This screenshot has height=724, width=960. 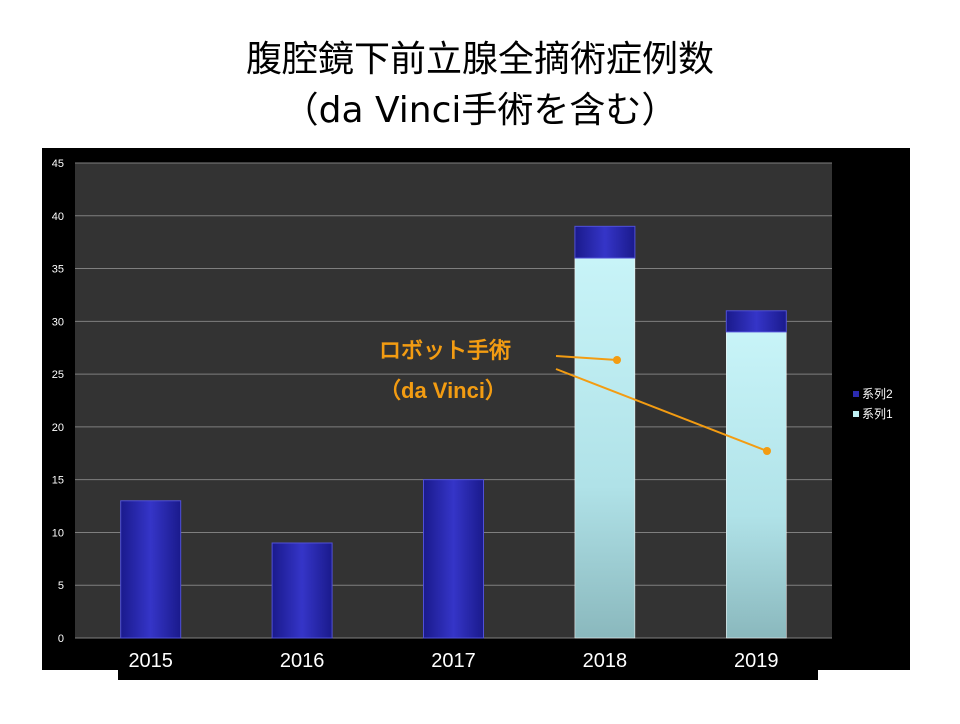 I want to click on annotation-pointer-2018, so click(x=586, y=358).